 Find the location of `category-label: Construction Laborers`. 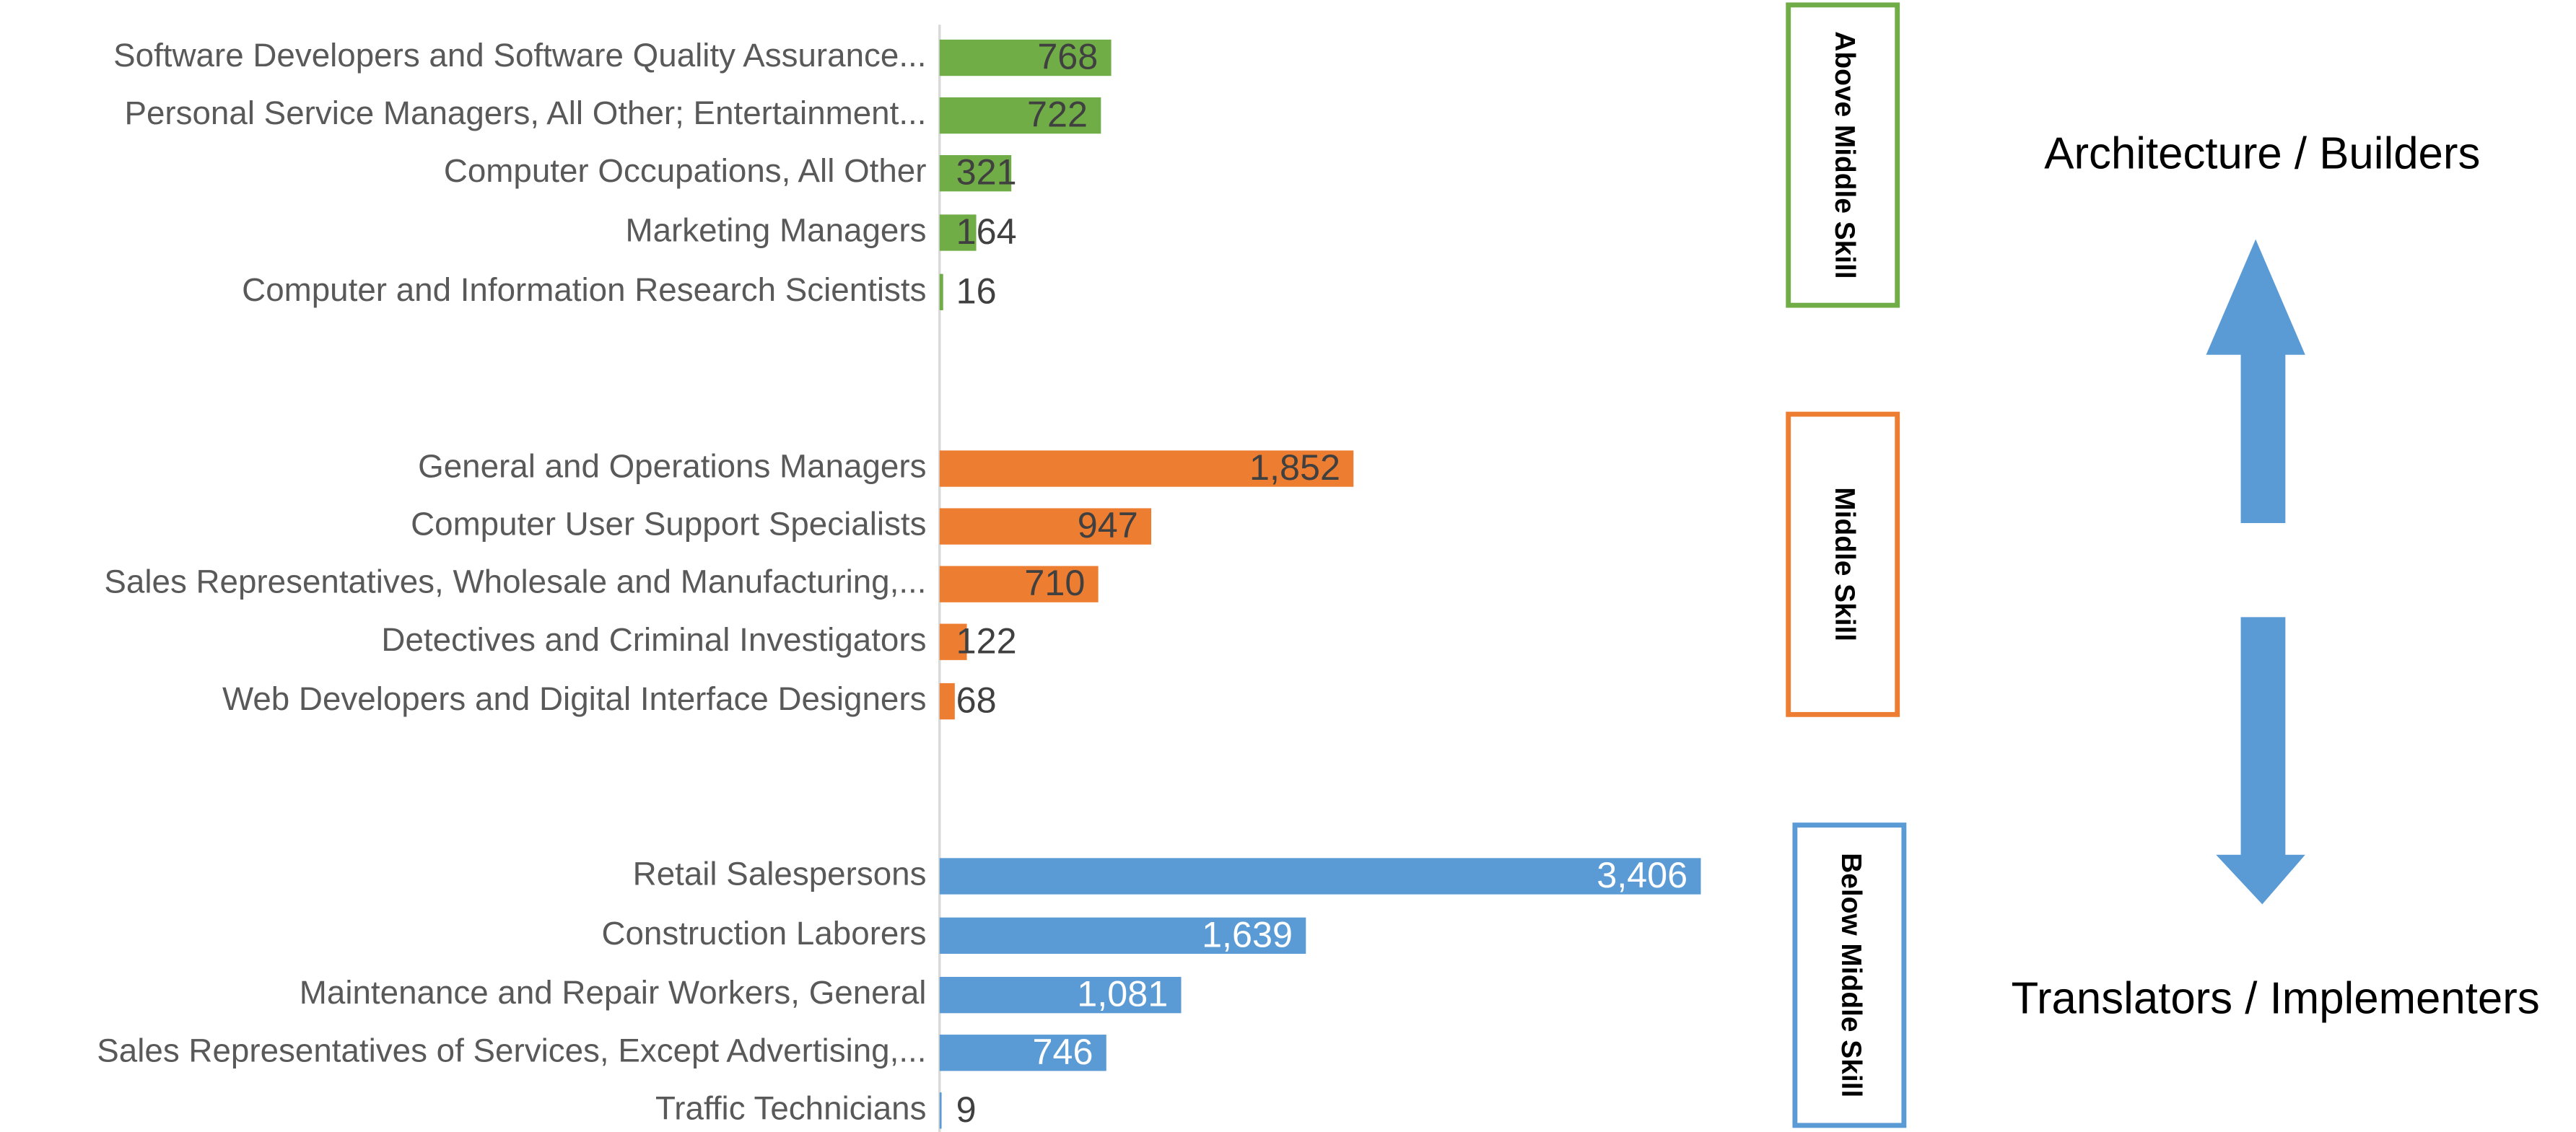

category-label: Construction Laborers is located at coordinates (763, 934).